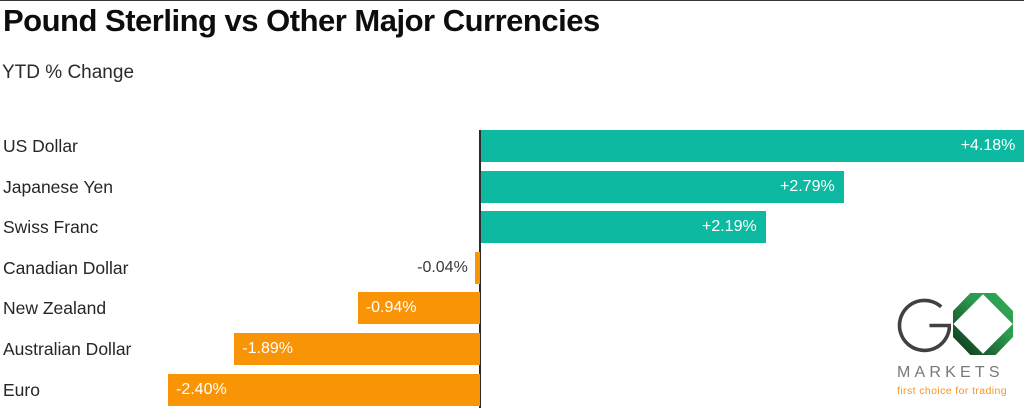  Describe the element at coordinates (21, 389) in the screenshot. I see `category-label: Euro` at that location.